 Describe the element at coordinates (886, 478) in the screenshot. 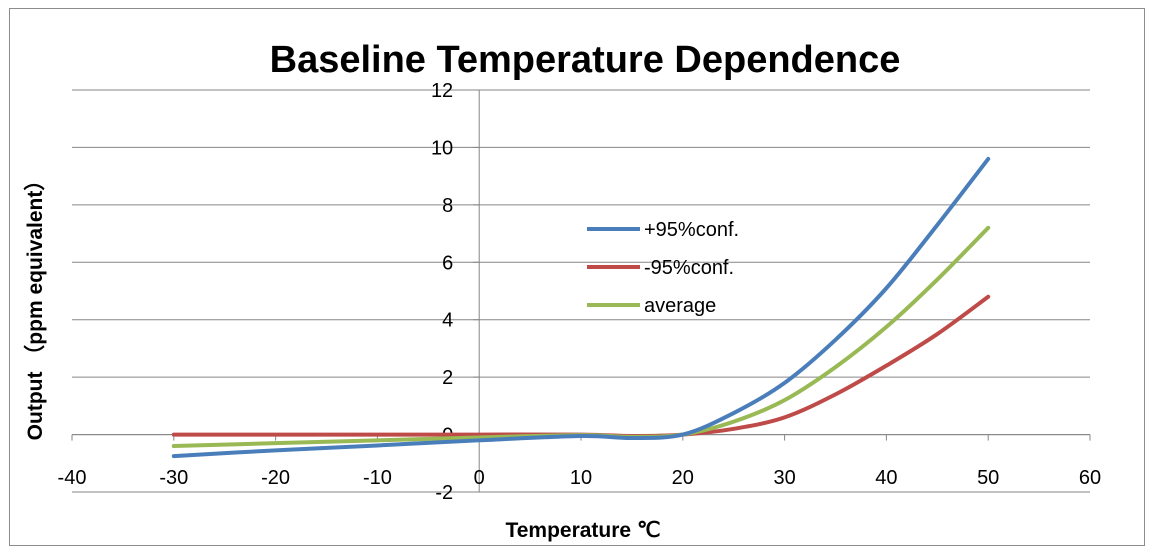

I see `x-tick-label: 40` at that location.